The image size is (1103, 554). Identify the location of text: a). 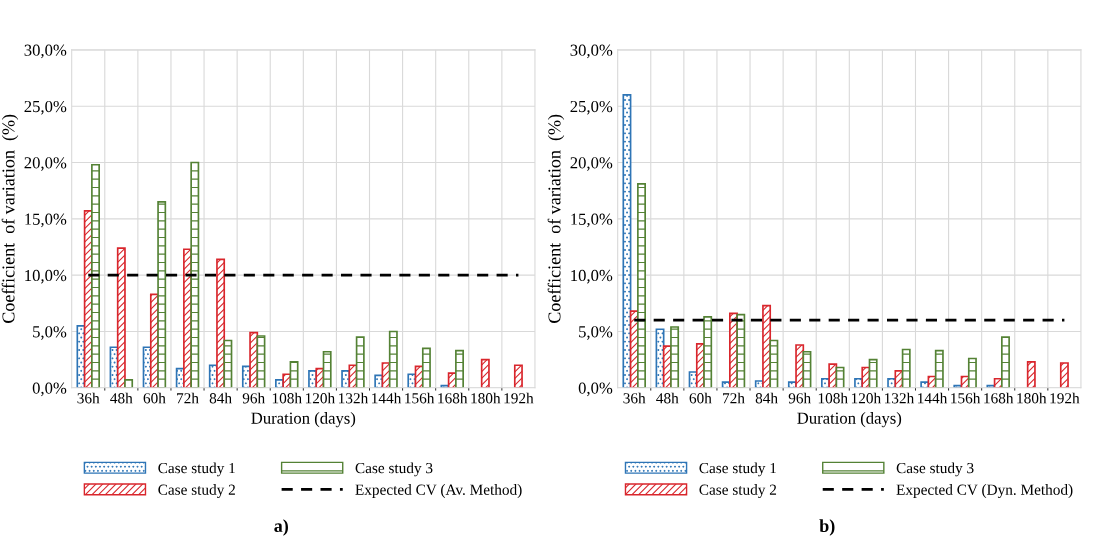
(281, 527).